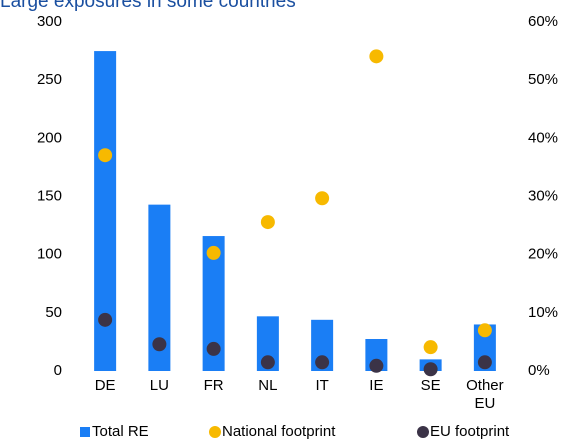 This screenshot has height=440, width=567. What do you see at coordinates (279, 431) in the screenshot?
I see `legend-label: National footprint` at bounding box center [279, 431].